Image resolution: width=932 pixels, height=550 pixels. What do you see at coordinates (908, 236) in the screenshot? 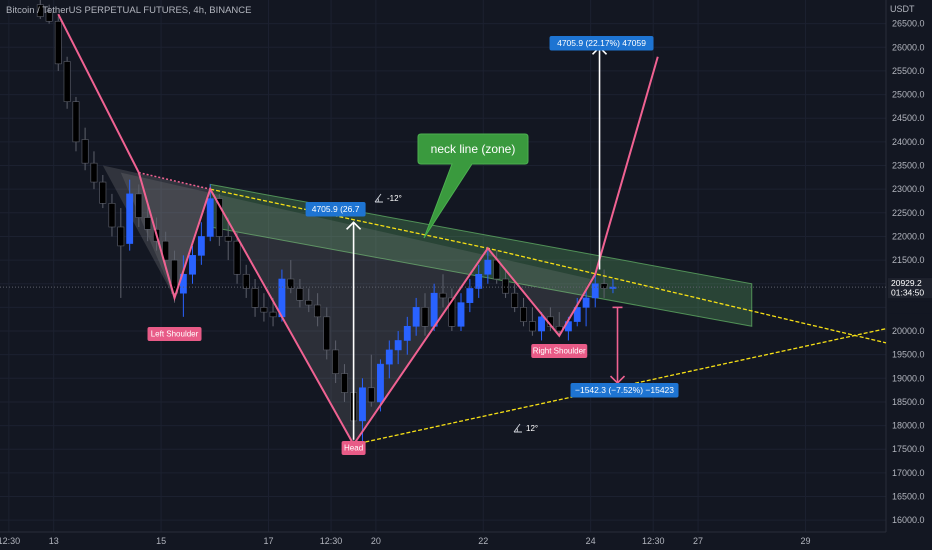
I see `price-tick-label: 22000.0` at bounding box center [908, 236].